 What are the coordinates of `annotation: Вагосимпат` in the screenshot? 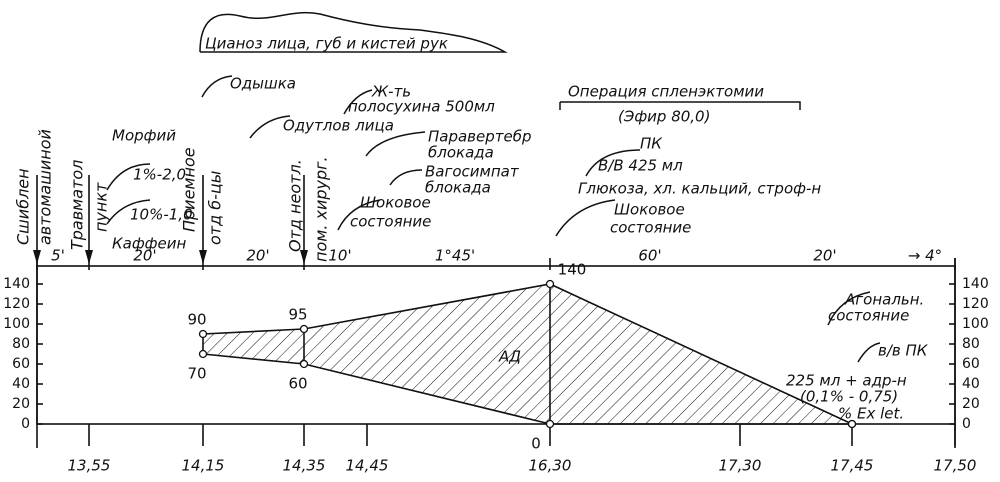 It's located at (472, 172).